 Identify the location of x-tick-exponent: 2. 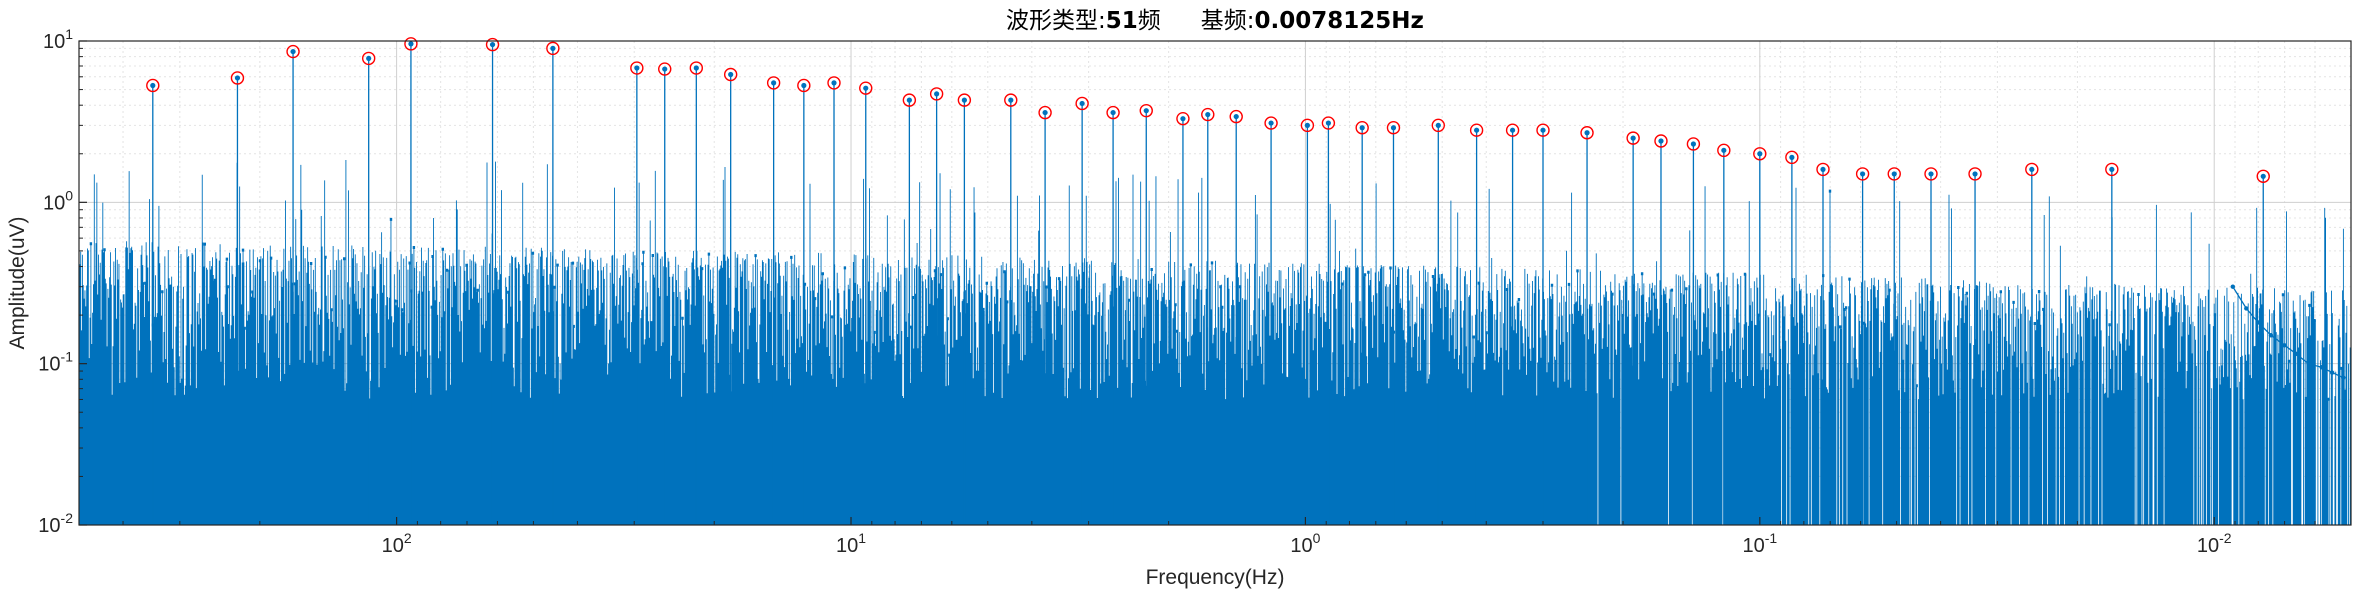
(408, 538).